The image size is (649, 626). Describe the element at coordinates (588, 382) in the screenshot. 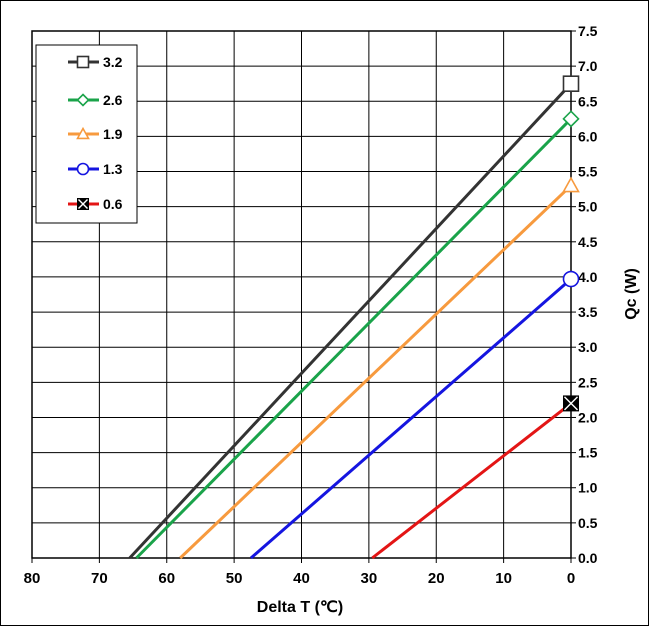

I see `y-tick-label: 2.5` at that location.